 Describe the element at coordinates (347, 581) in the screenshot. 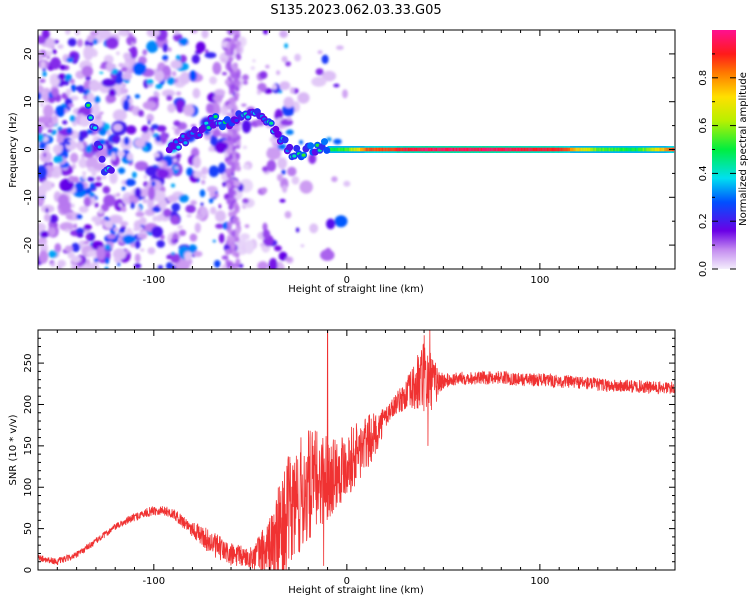

I see `x-tick-label: 0` at that location.